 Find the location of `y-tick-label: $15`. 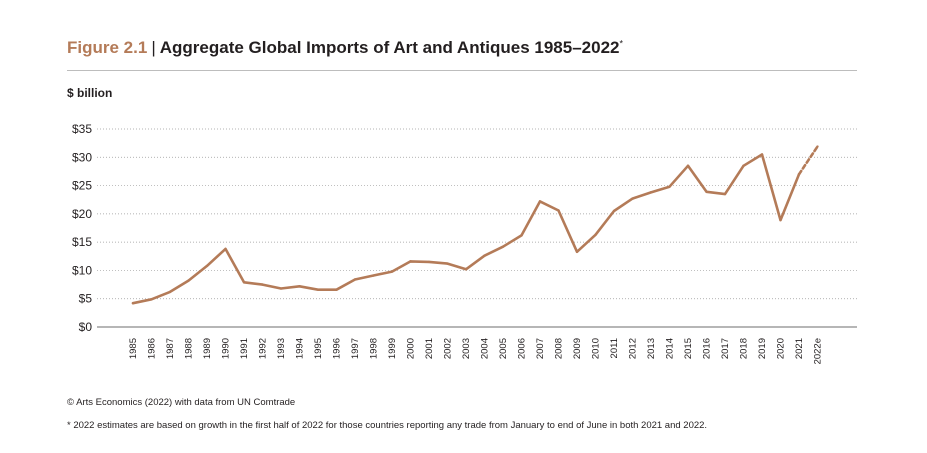

y-tick-label: $15 is located at coordinates (82, 242).